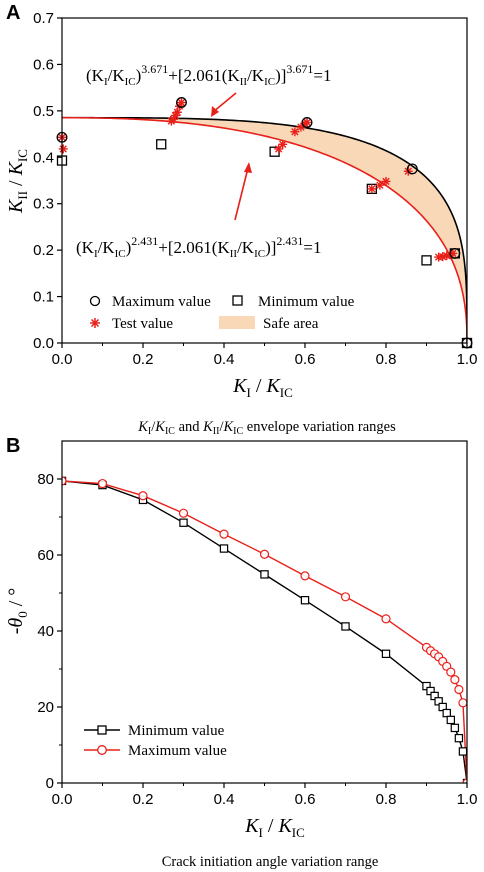  What do you see at coordinates (306, 302) in the screenshot?
I see `legend-min-label: Minimum value` at bounding box center [306, 302].